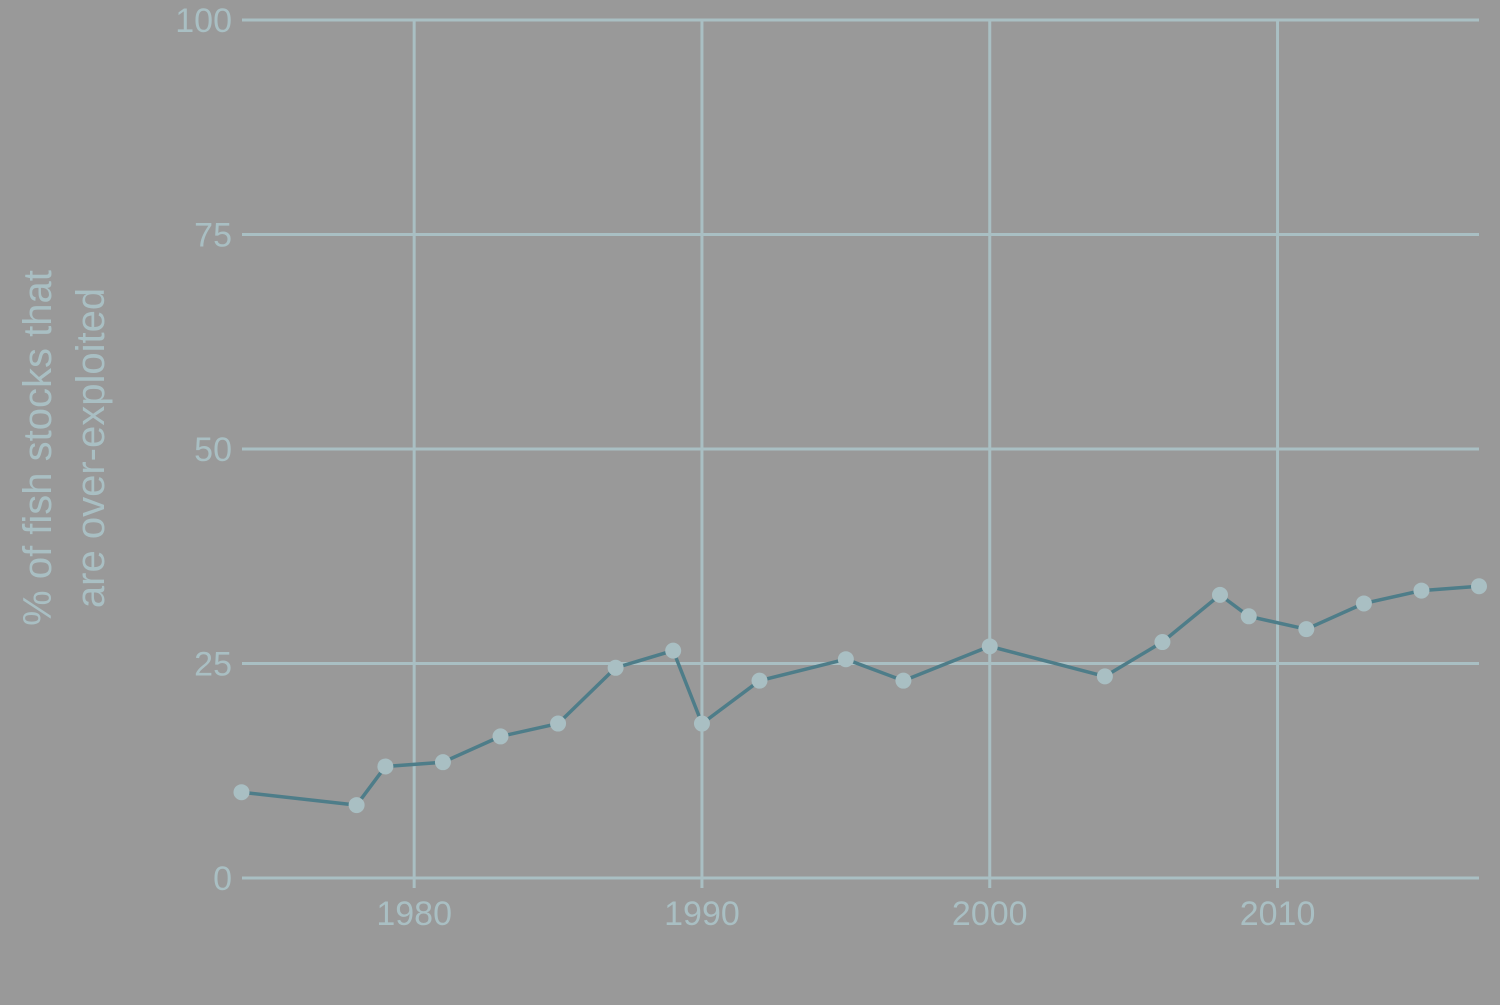 Image resolution: width=1500 pixels, height=1005 pixels. I want to click on x-tick-label-1980: 1980, so click(414, 914).